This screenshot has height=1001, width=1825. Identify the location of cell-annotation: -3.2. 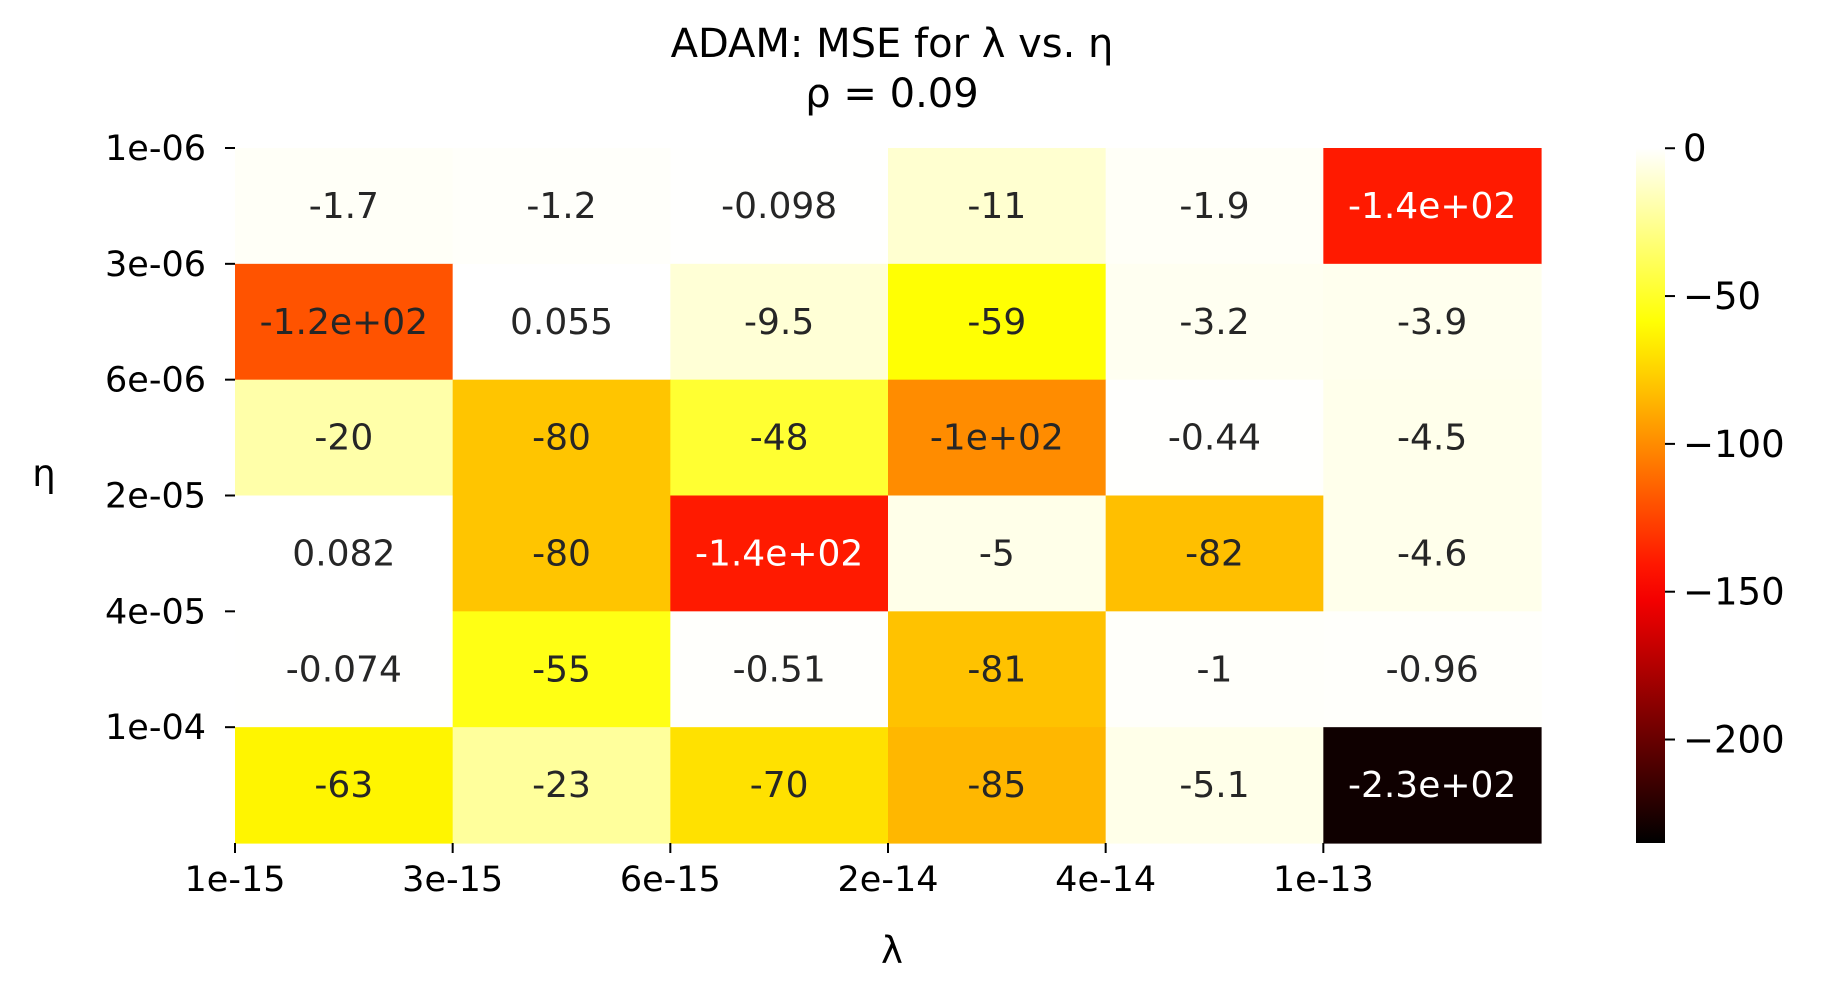
(1214, 322).